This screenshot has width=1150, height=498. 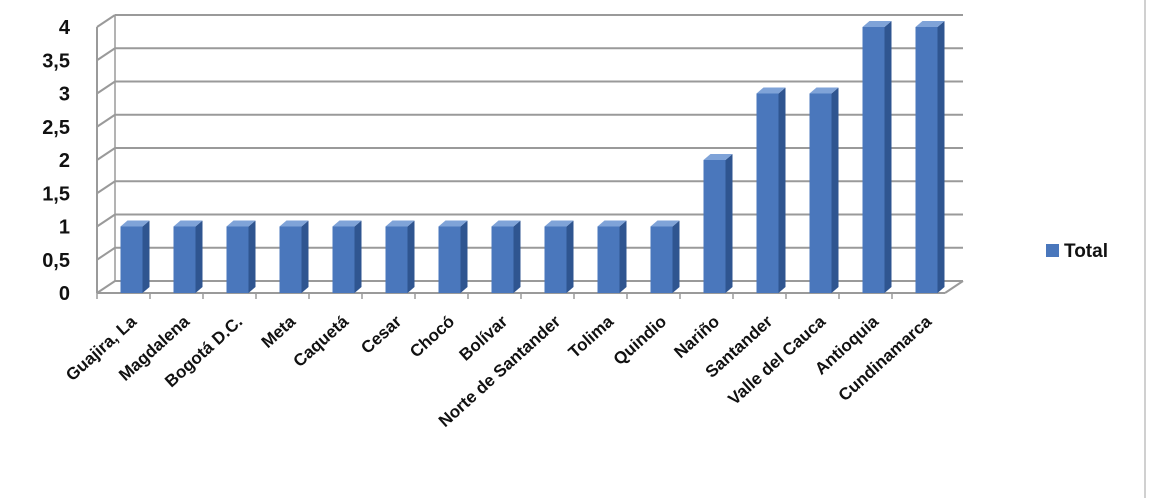 I want to click on frame-edge, so click(x=1145, y=249).